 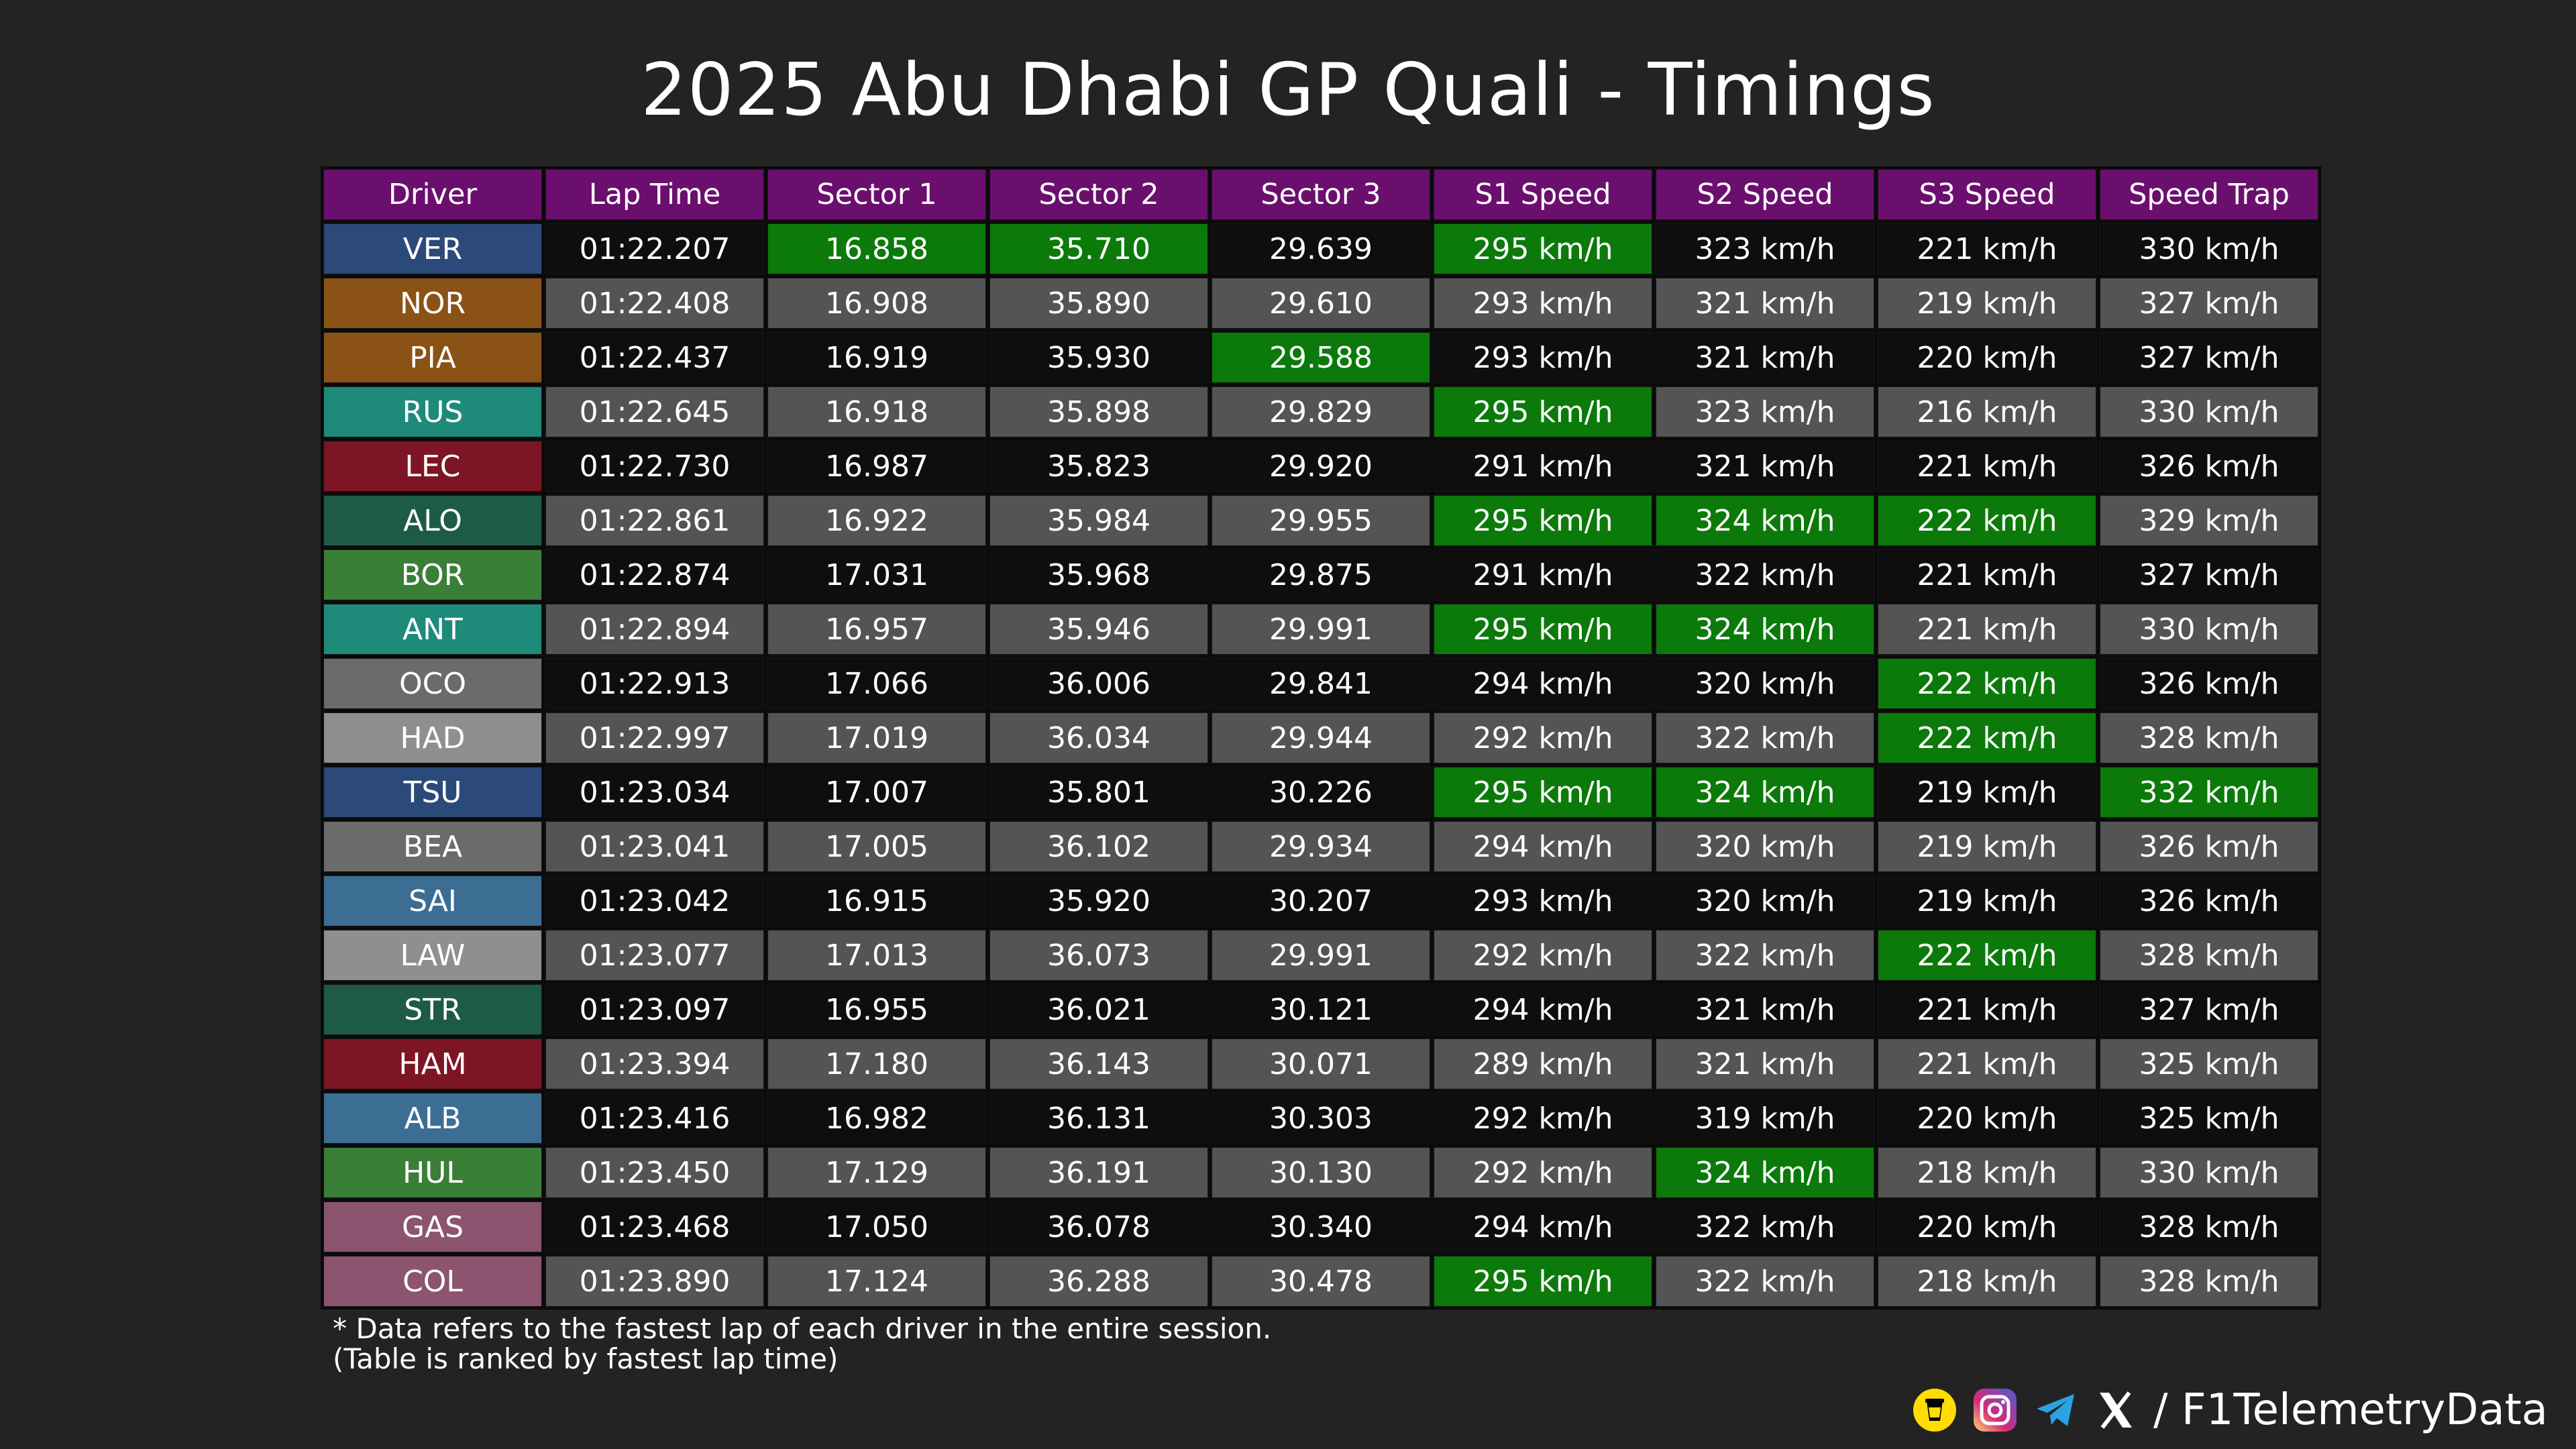 I want to click on lap-cell: 01:23.097, so click(x=655, y=1009).